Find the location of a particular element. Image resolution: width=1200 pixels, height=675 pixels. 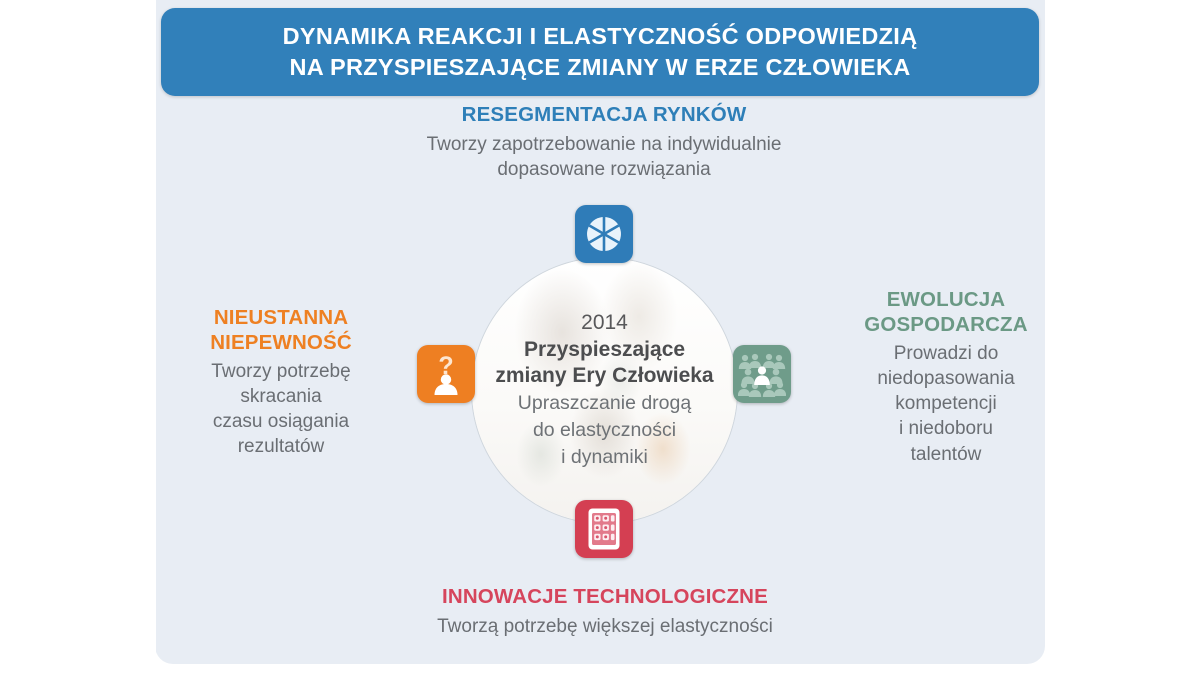

segment-left-heading: NIEUSTANNA NIEPEWNOŚĆ is located at coordinates (281, 331).